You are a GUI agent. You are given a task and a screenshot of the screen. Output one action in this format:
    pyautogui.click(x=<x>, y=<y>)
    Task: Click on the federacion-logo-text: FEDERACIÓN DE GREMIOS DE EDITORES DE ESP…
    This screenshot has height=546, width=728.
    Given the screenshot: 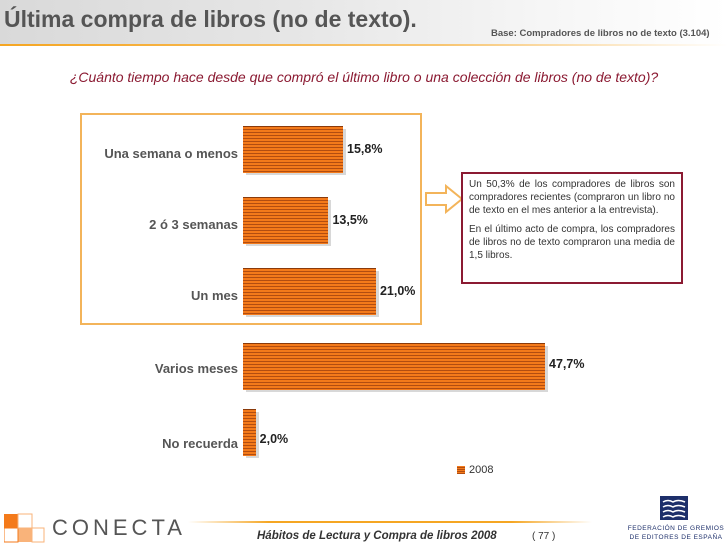 What is the action you would take?
    pyautogui.click(x=676, y=533)
    